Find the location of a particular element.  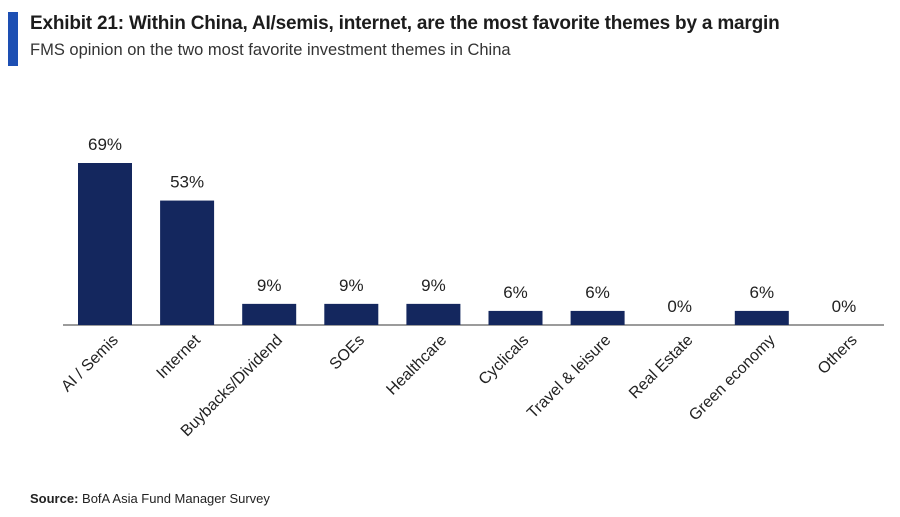

category-label: Travel & leisure is located at coordinates (569, 377).